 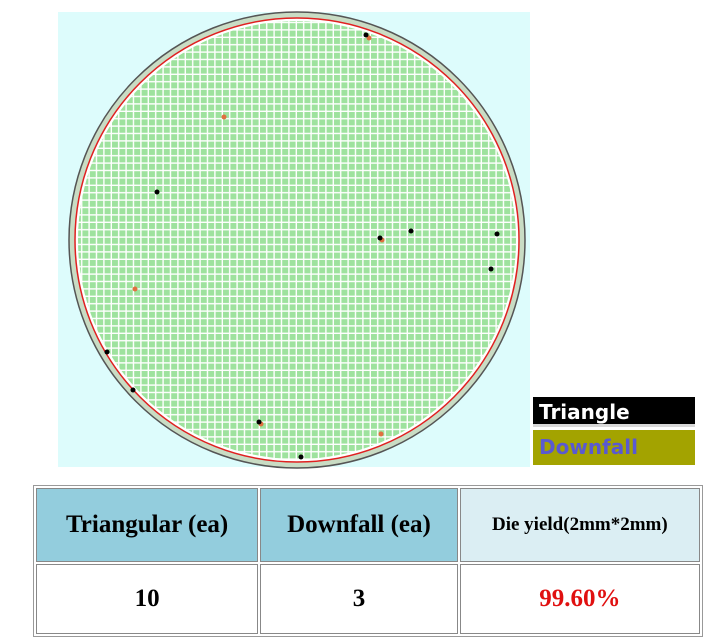 What do you see at coordinates (359, 599) in the screenshot?
I see `cell: 3` at bounding box center [359, 599].